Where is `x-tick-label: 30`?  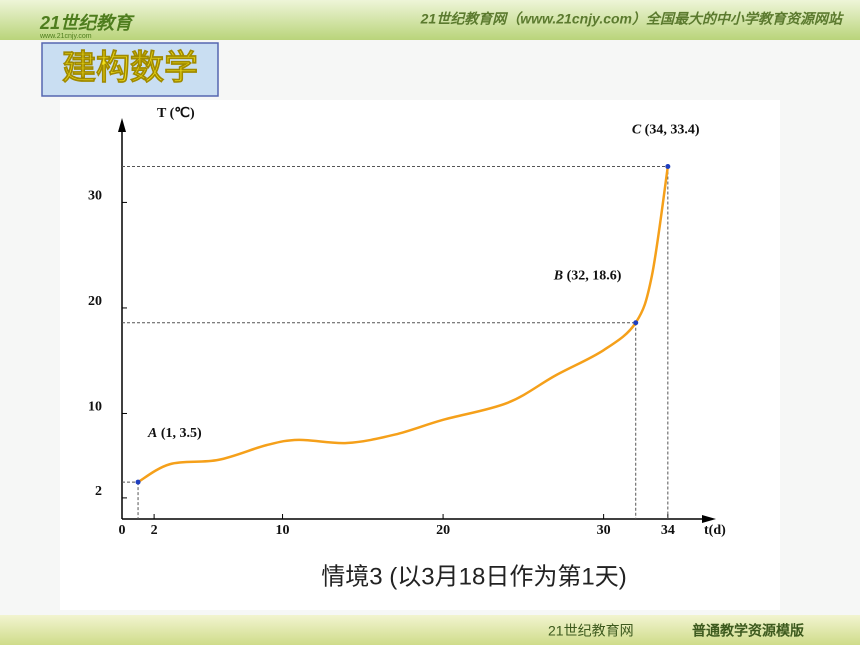
x-tick-label: 30 is located at coordinates (604, 530).